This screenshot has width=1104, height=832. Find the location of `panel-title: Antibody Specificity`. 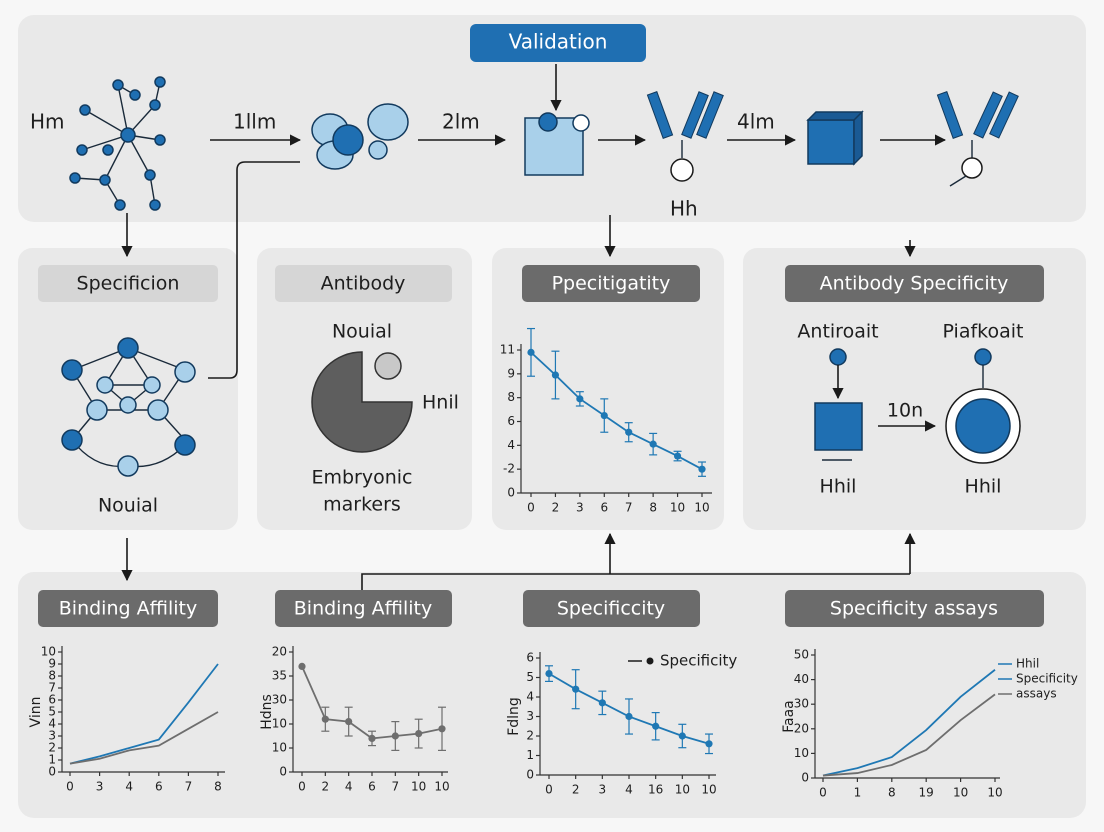

panel-title: Antibody Specificity is located at coordinates (914, 284).